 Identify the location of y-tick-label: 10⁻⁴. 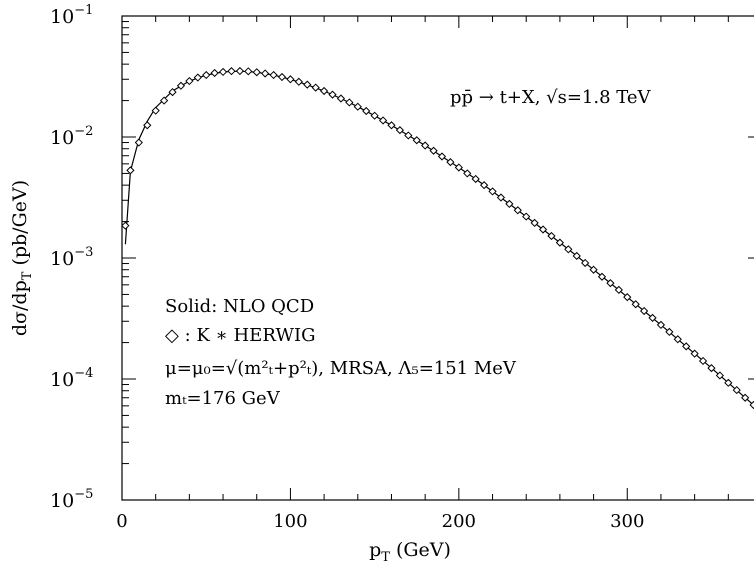
(71, 378).